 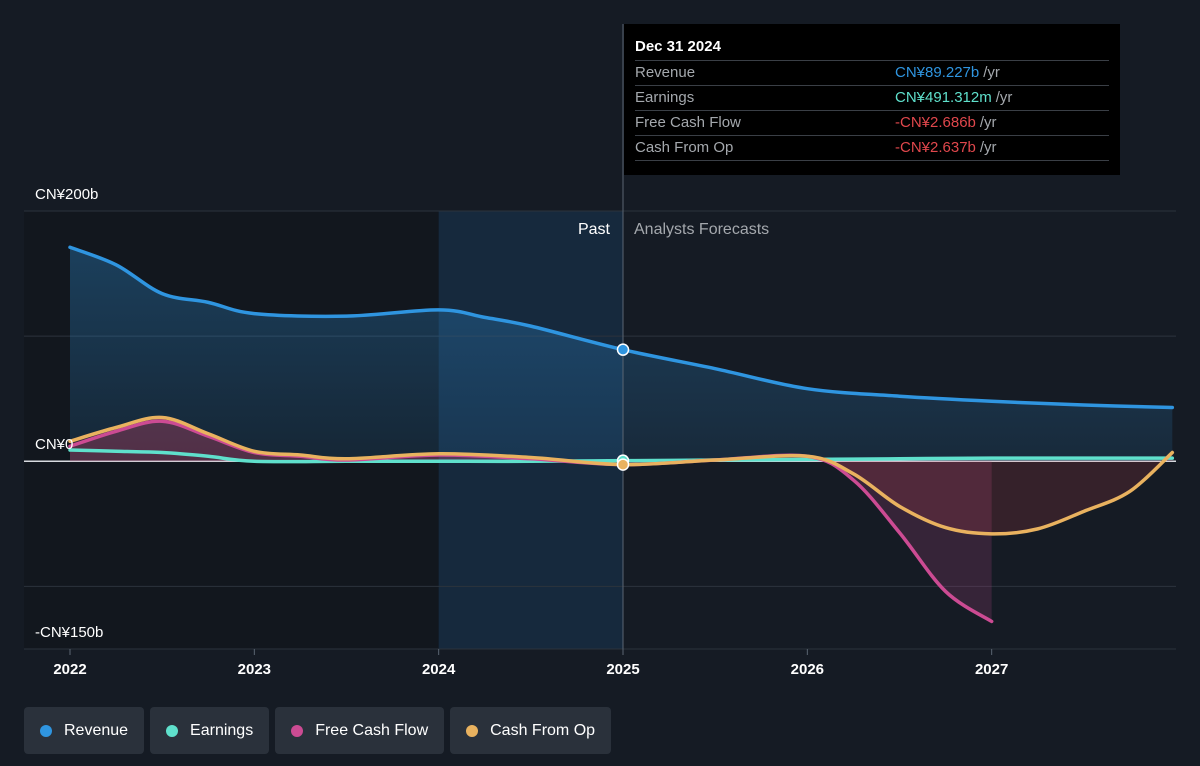 I want to click on x-axis-ticks: 2022 2023 2024 2025 2026 2027, so click(x=530, y=663).